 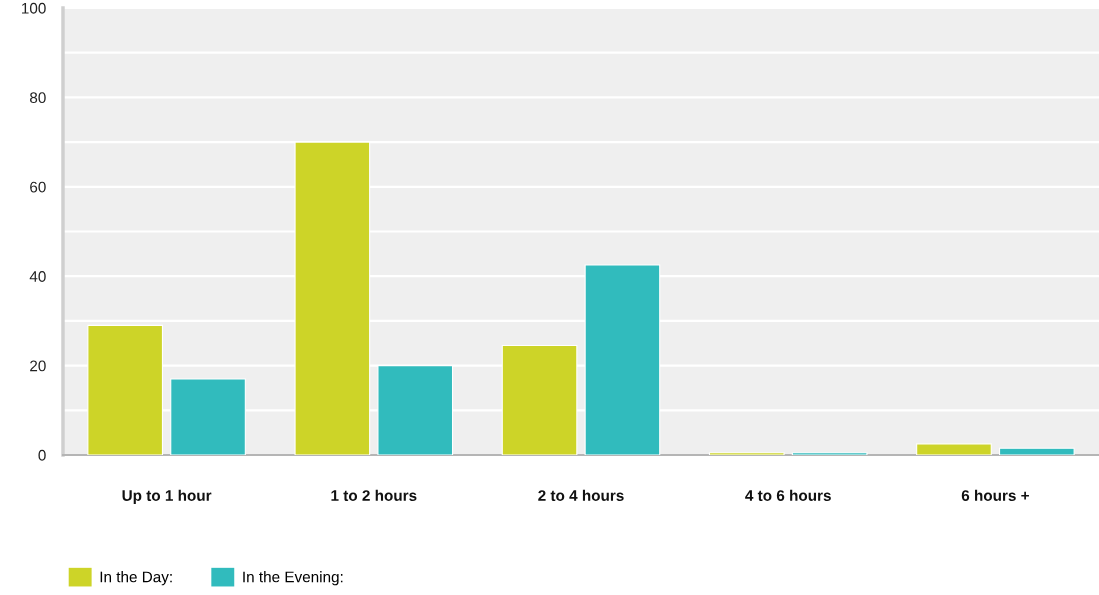 I want to click on x-tick-label: 4 to 6 hours, so click(x=788, y=495).